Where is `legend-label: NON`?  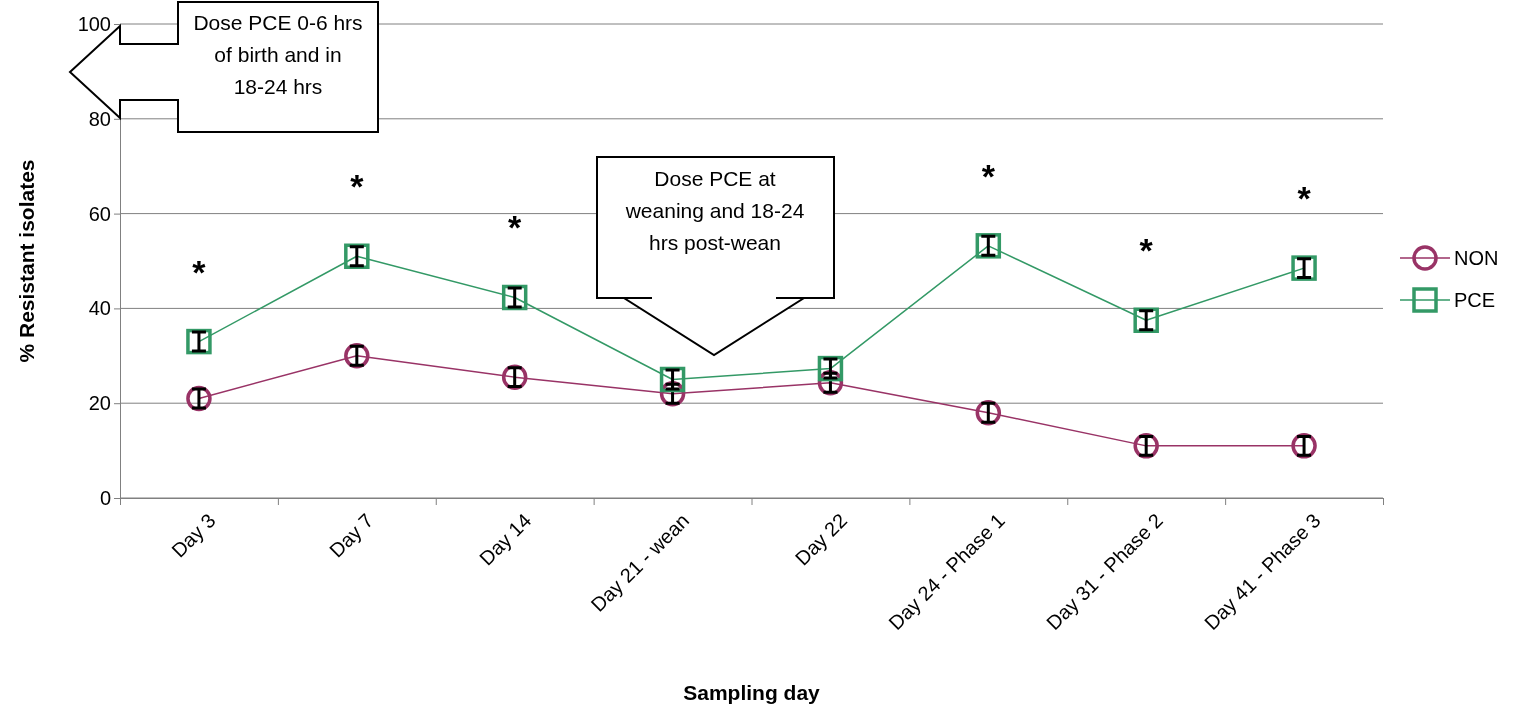
legend-label: NON is located at coordinates (1476, 258).